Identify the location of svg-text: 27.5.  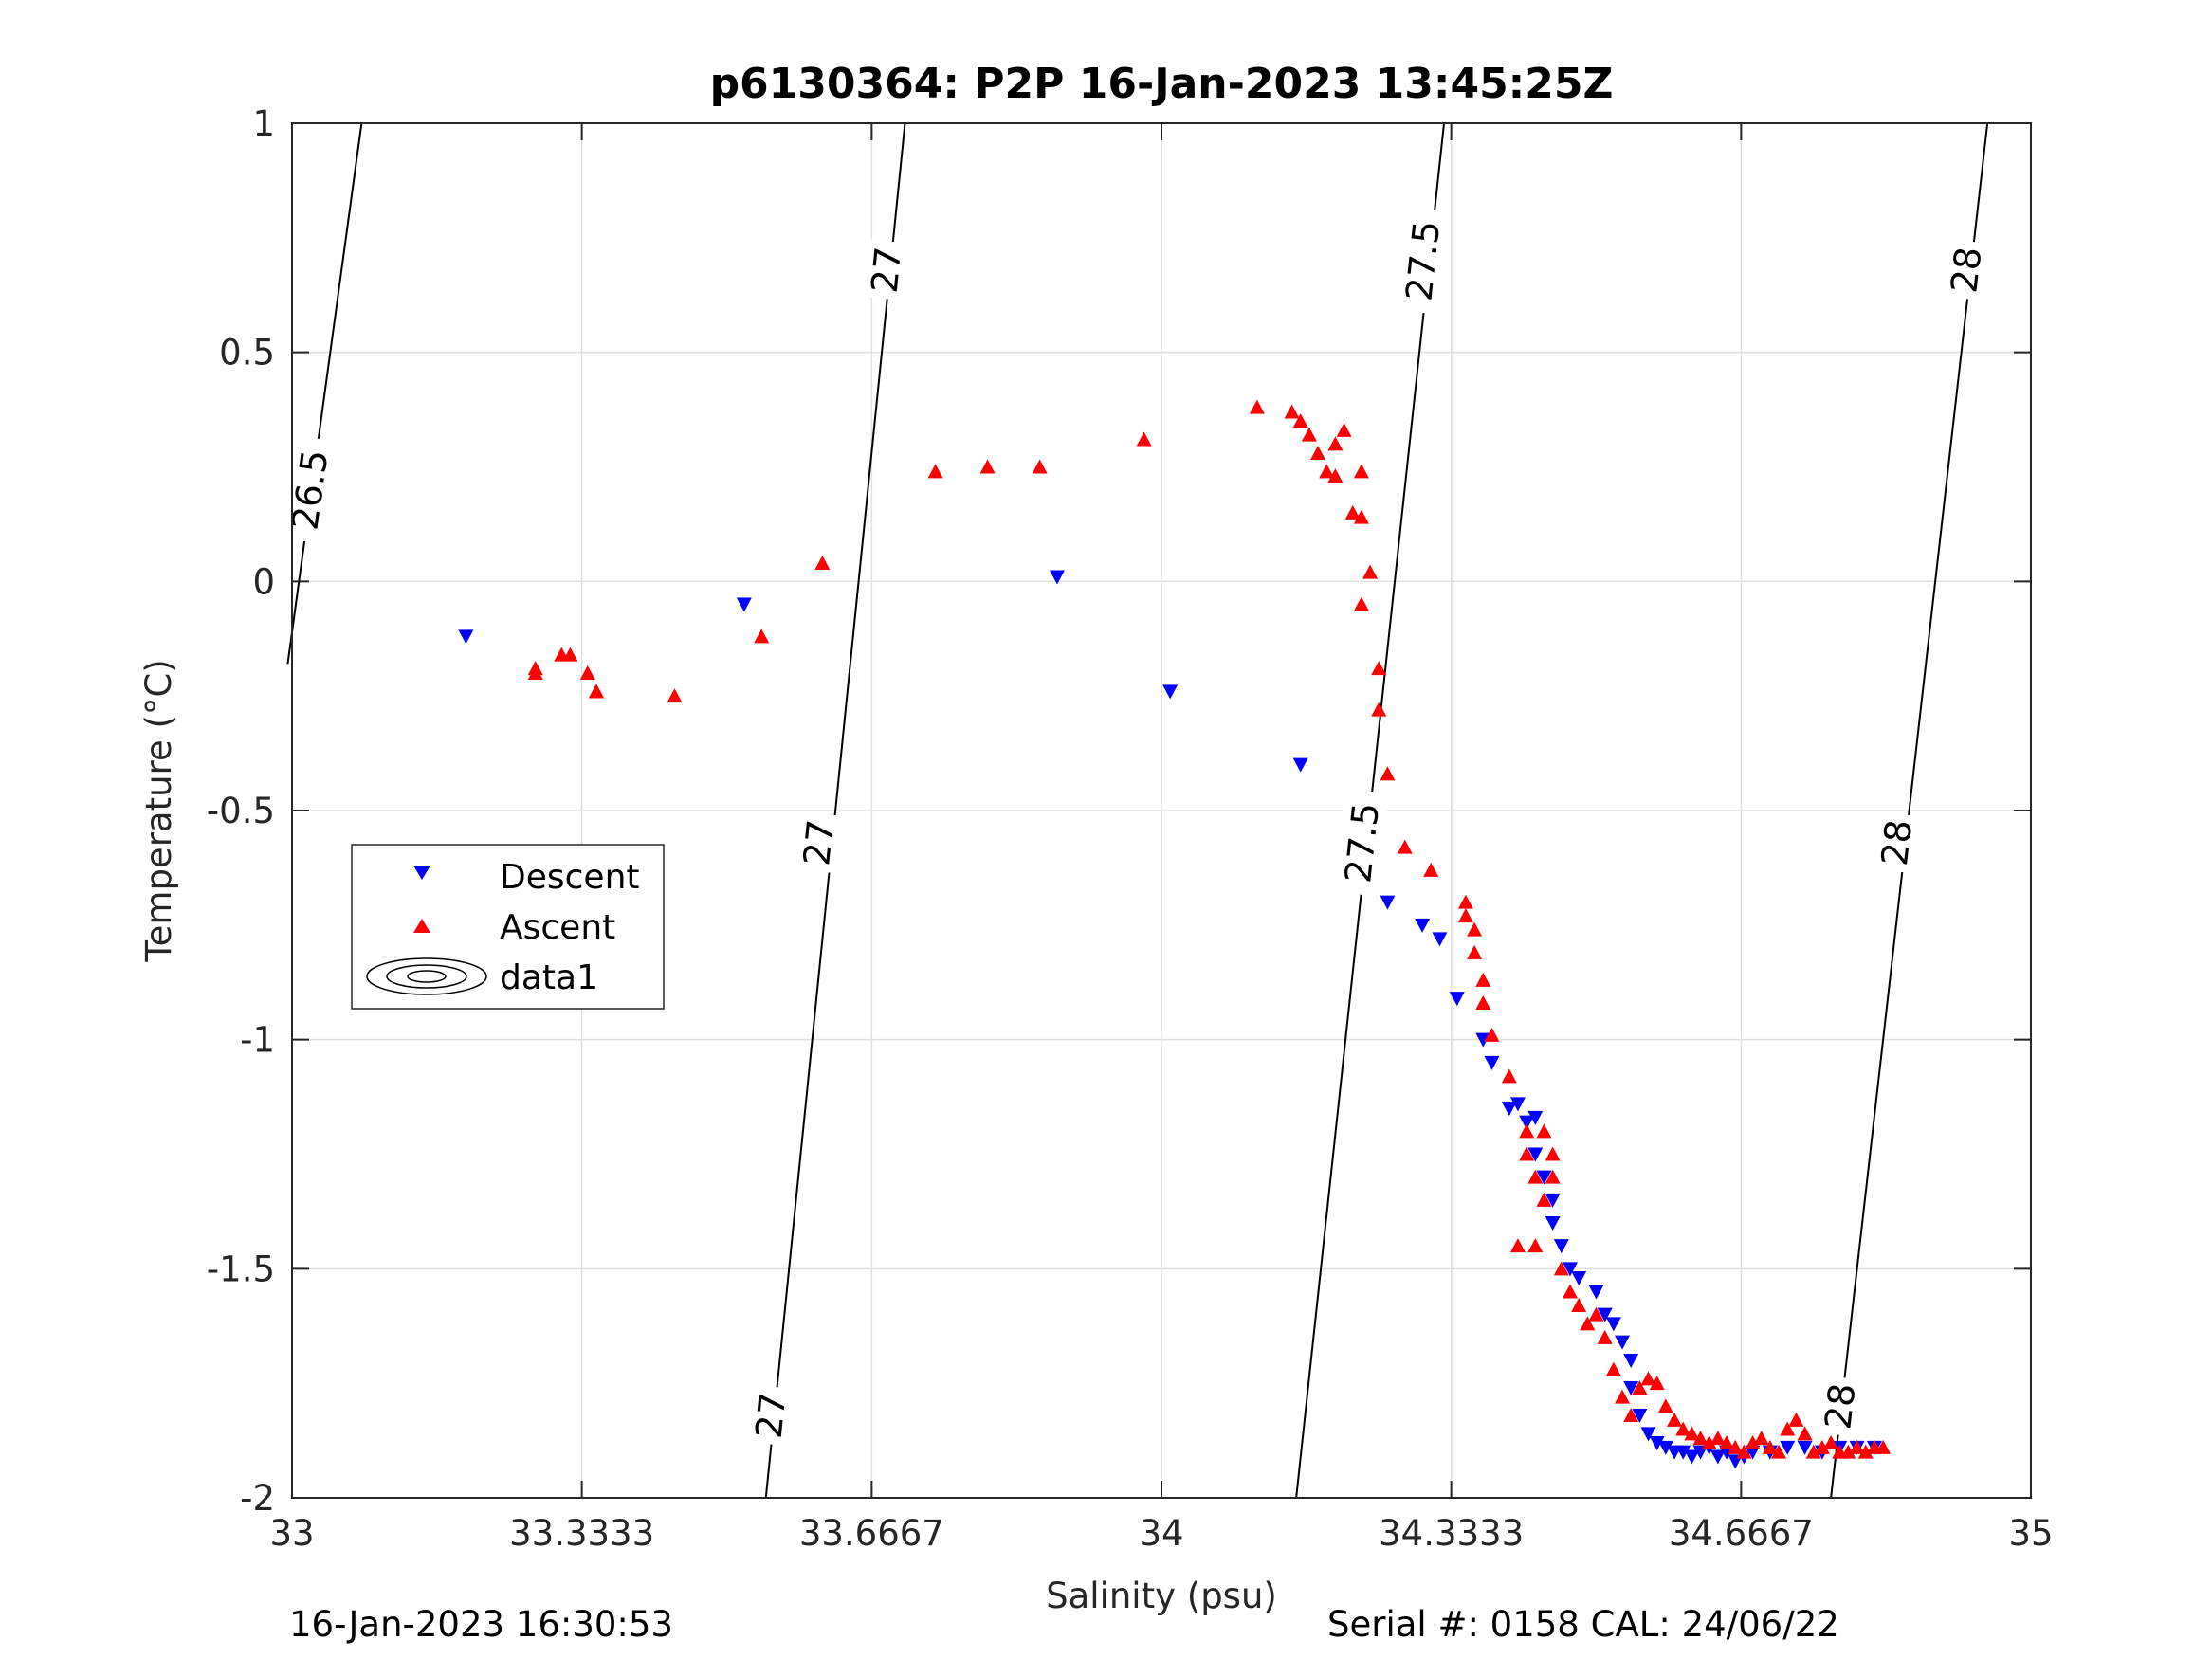
(1362, 842).